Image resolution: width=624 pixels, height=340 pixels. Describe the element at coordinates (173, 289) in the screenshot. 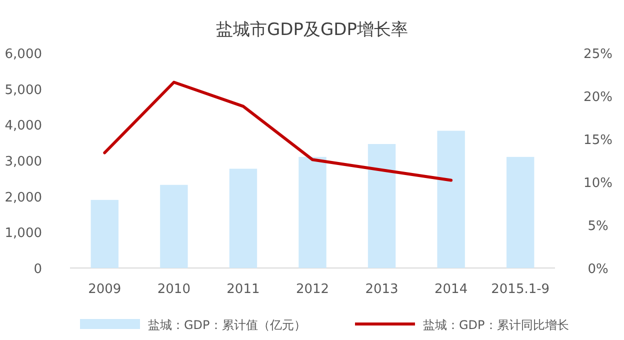

I see `x-tick-label: 2010` at that location.